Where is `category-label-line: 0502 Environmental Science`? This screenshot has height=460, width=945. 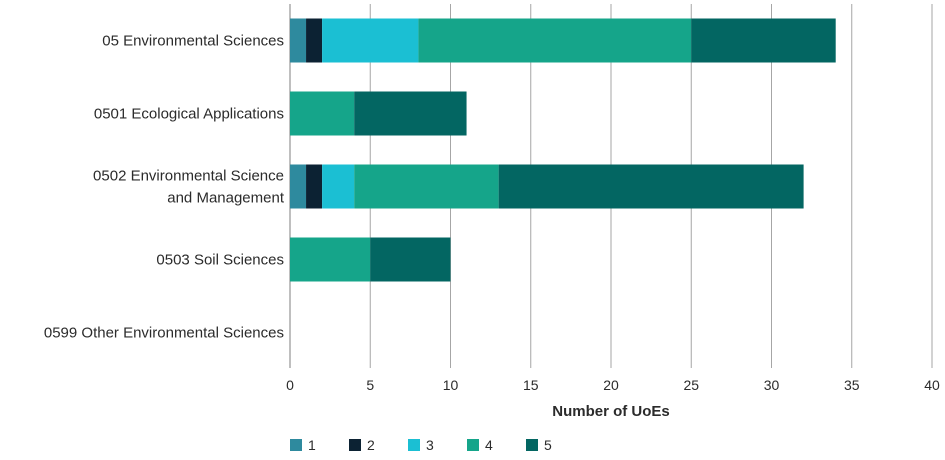 category-label-line: 0502 Environmental Science is located at coordinates (188, 176).